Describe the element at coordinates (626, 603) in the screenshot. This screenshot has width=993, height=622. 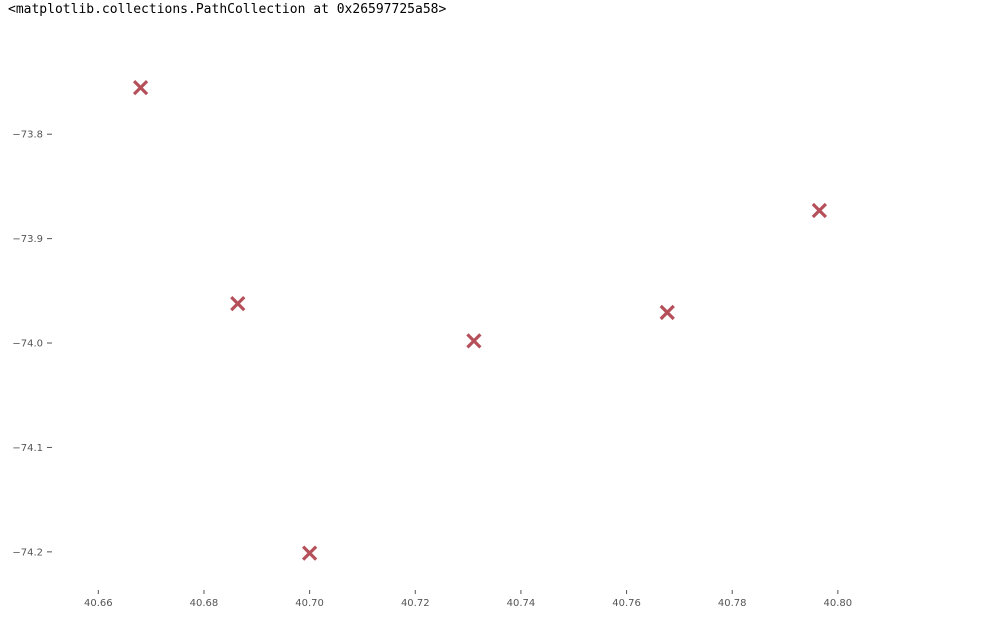
I see `x-tick-label: 40.76` at that location.